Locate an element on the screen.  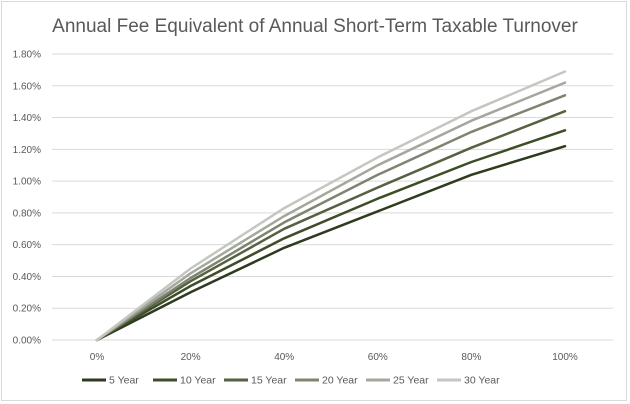
y-tick-label: 1.00% is located at coordinates (27, 182).